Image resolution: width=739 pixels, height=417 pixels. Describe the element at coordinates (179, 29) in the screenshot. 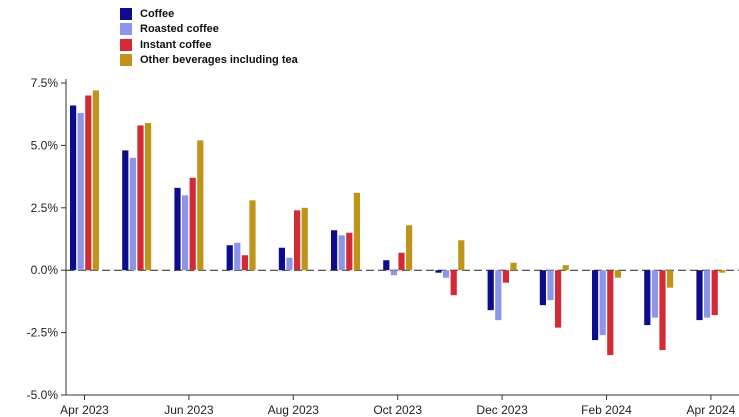

I see `legend-label-roasted-coffee: Roasted coffee` at that location.